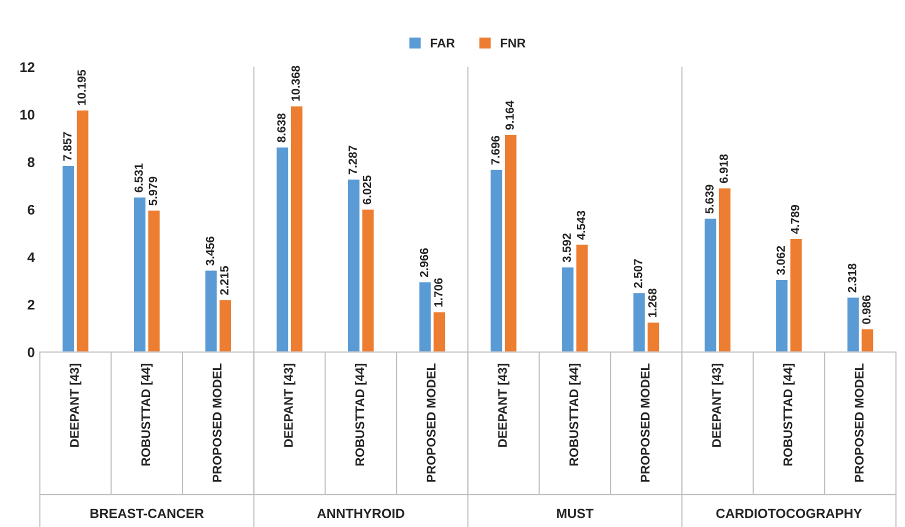 This screenshot has width=905, height=527. I want to click on y-tick-label: 6, so click(31, 209).